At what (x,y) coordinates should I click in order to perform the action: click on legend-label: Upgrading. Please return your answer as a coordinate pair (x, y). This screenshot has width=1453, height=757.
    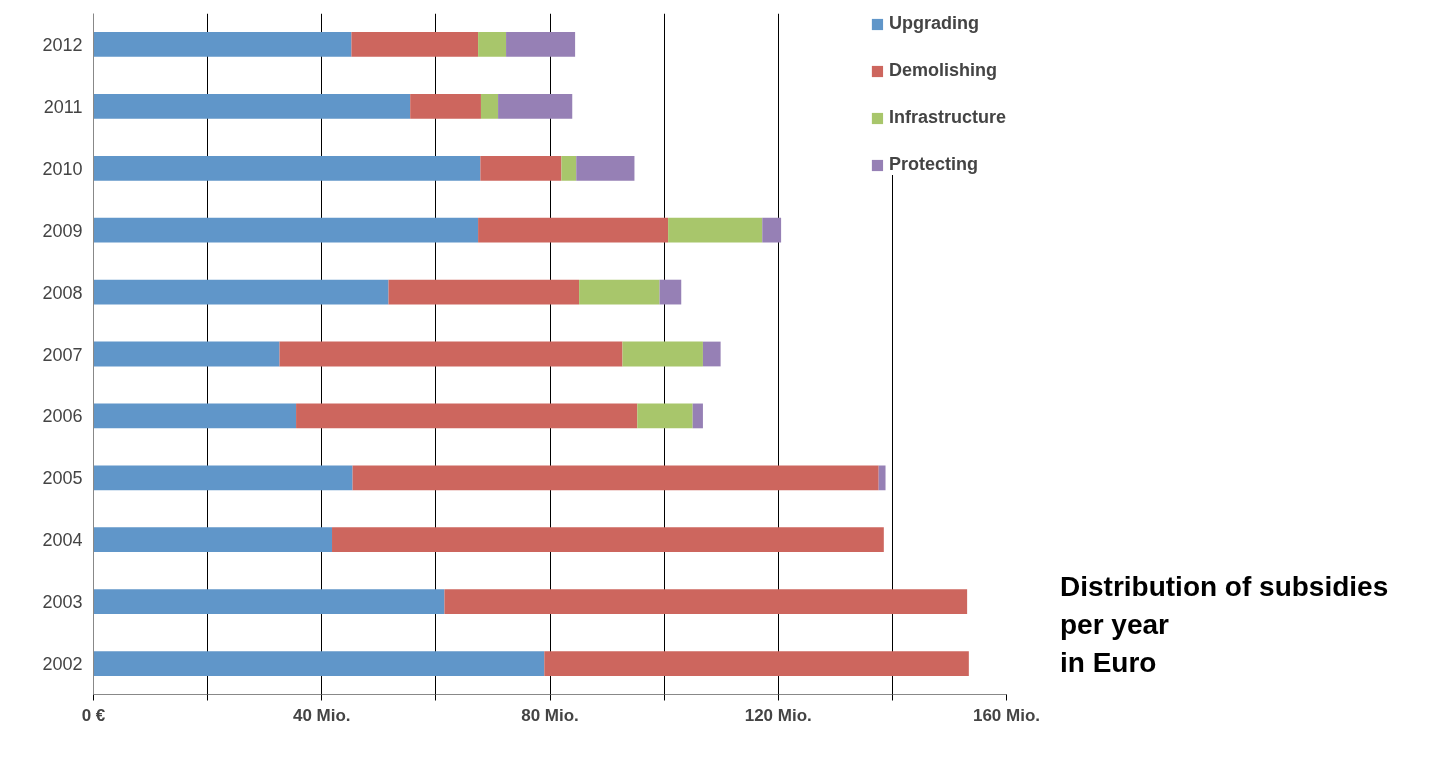
    Looking at the image, I should click on (933, 23).